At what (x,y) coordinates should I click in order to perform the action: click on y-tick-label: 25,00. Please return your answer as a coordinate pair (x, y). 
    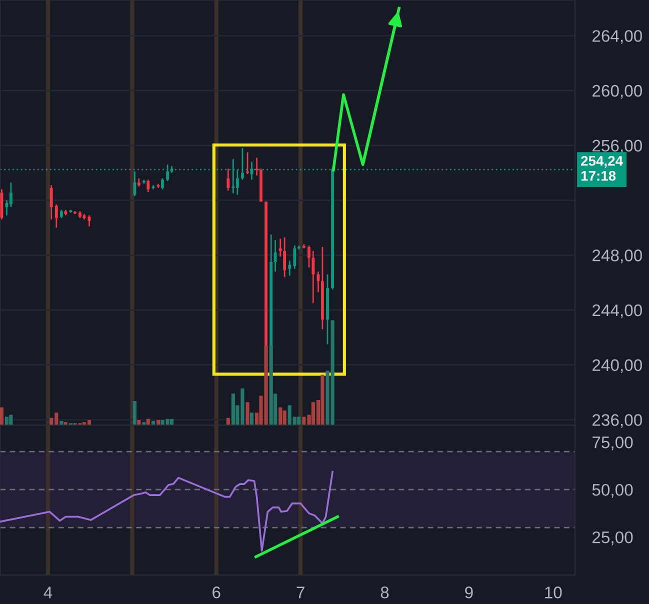
    Looking at the image, I should click on (612, 538).